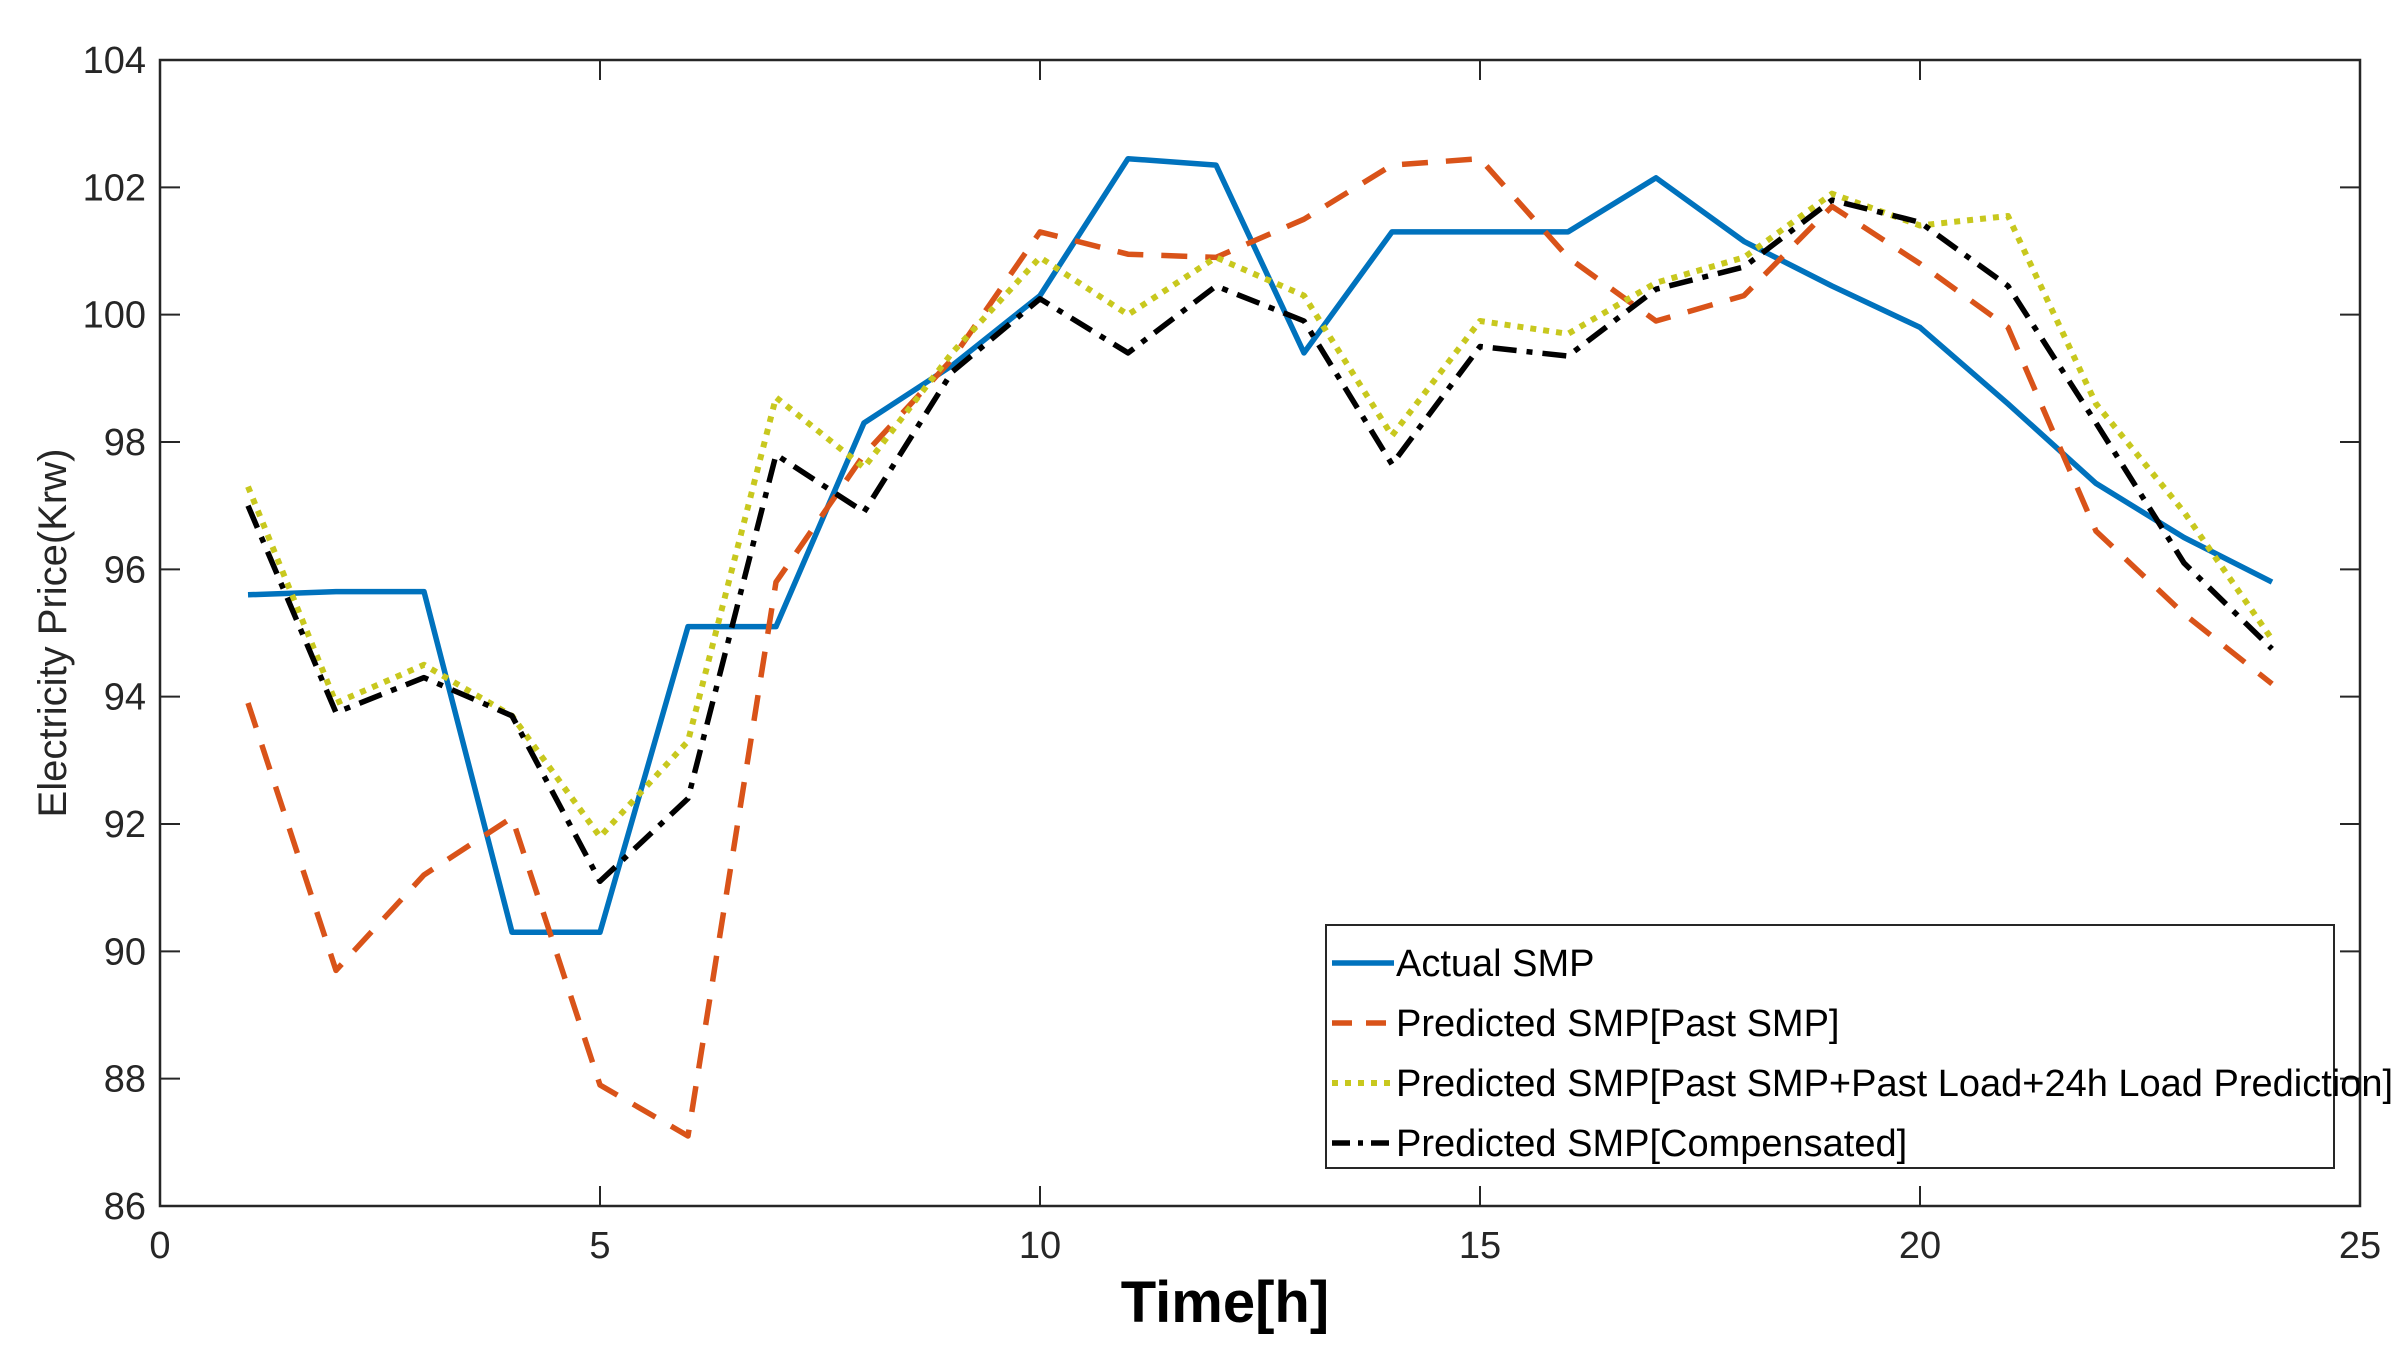 The image size is (2404, 1359). I want to click on y-tick-label: 90, so click(125, 952).